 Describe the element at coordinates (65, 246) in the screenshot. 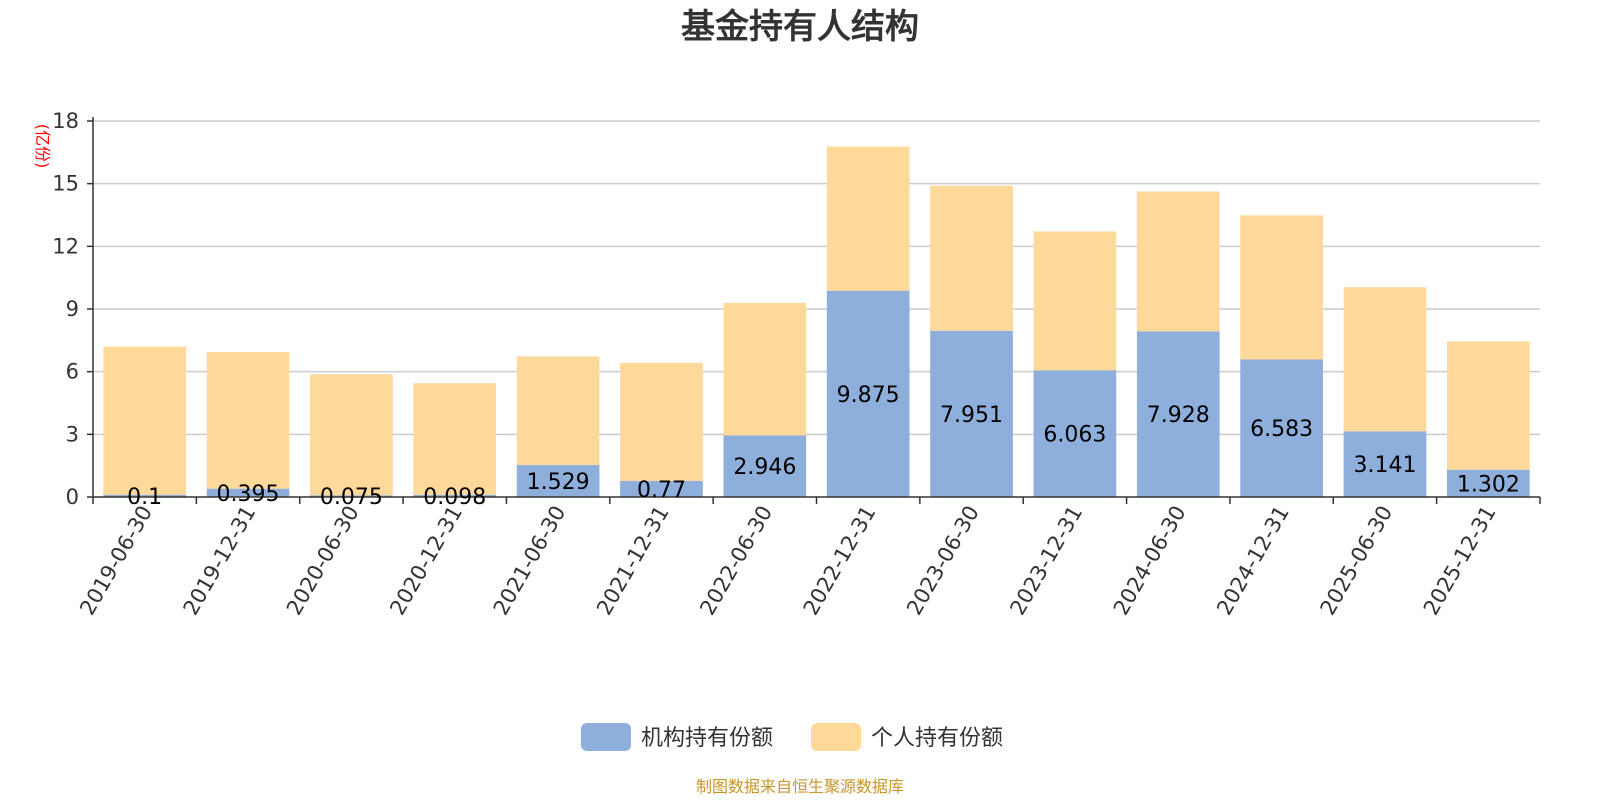

I see `y-tick-label: 12` at that location.